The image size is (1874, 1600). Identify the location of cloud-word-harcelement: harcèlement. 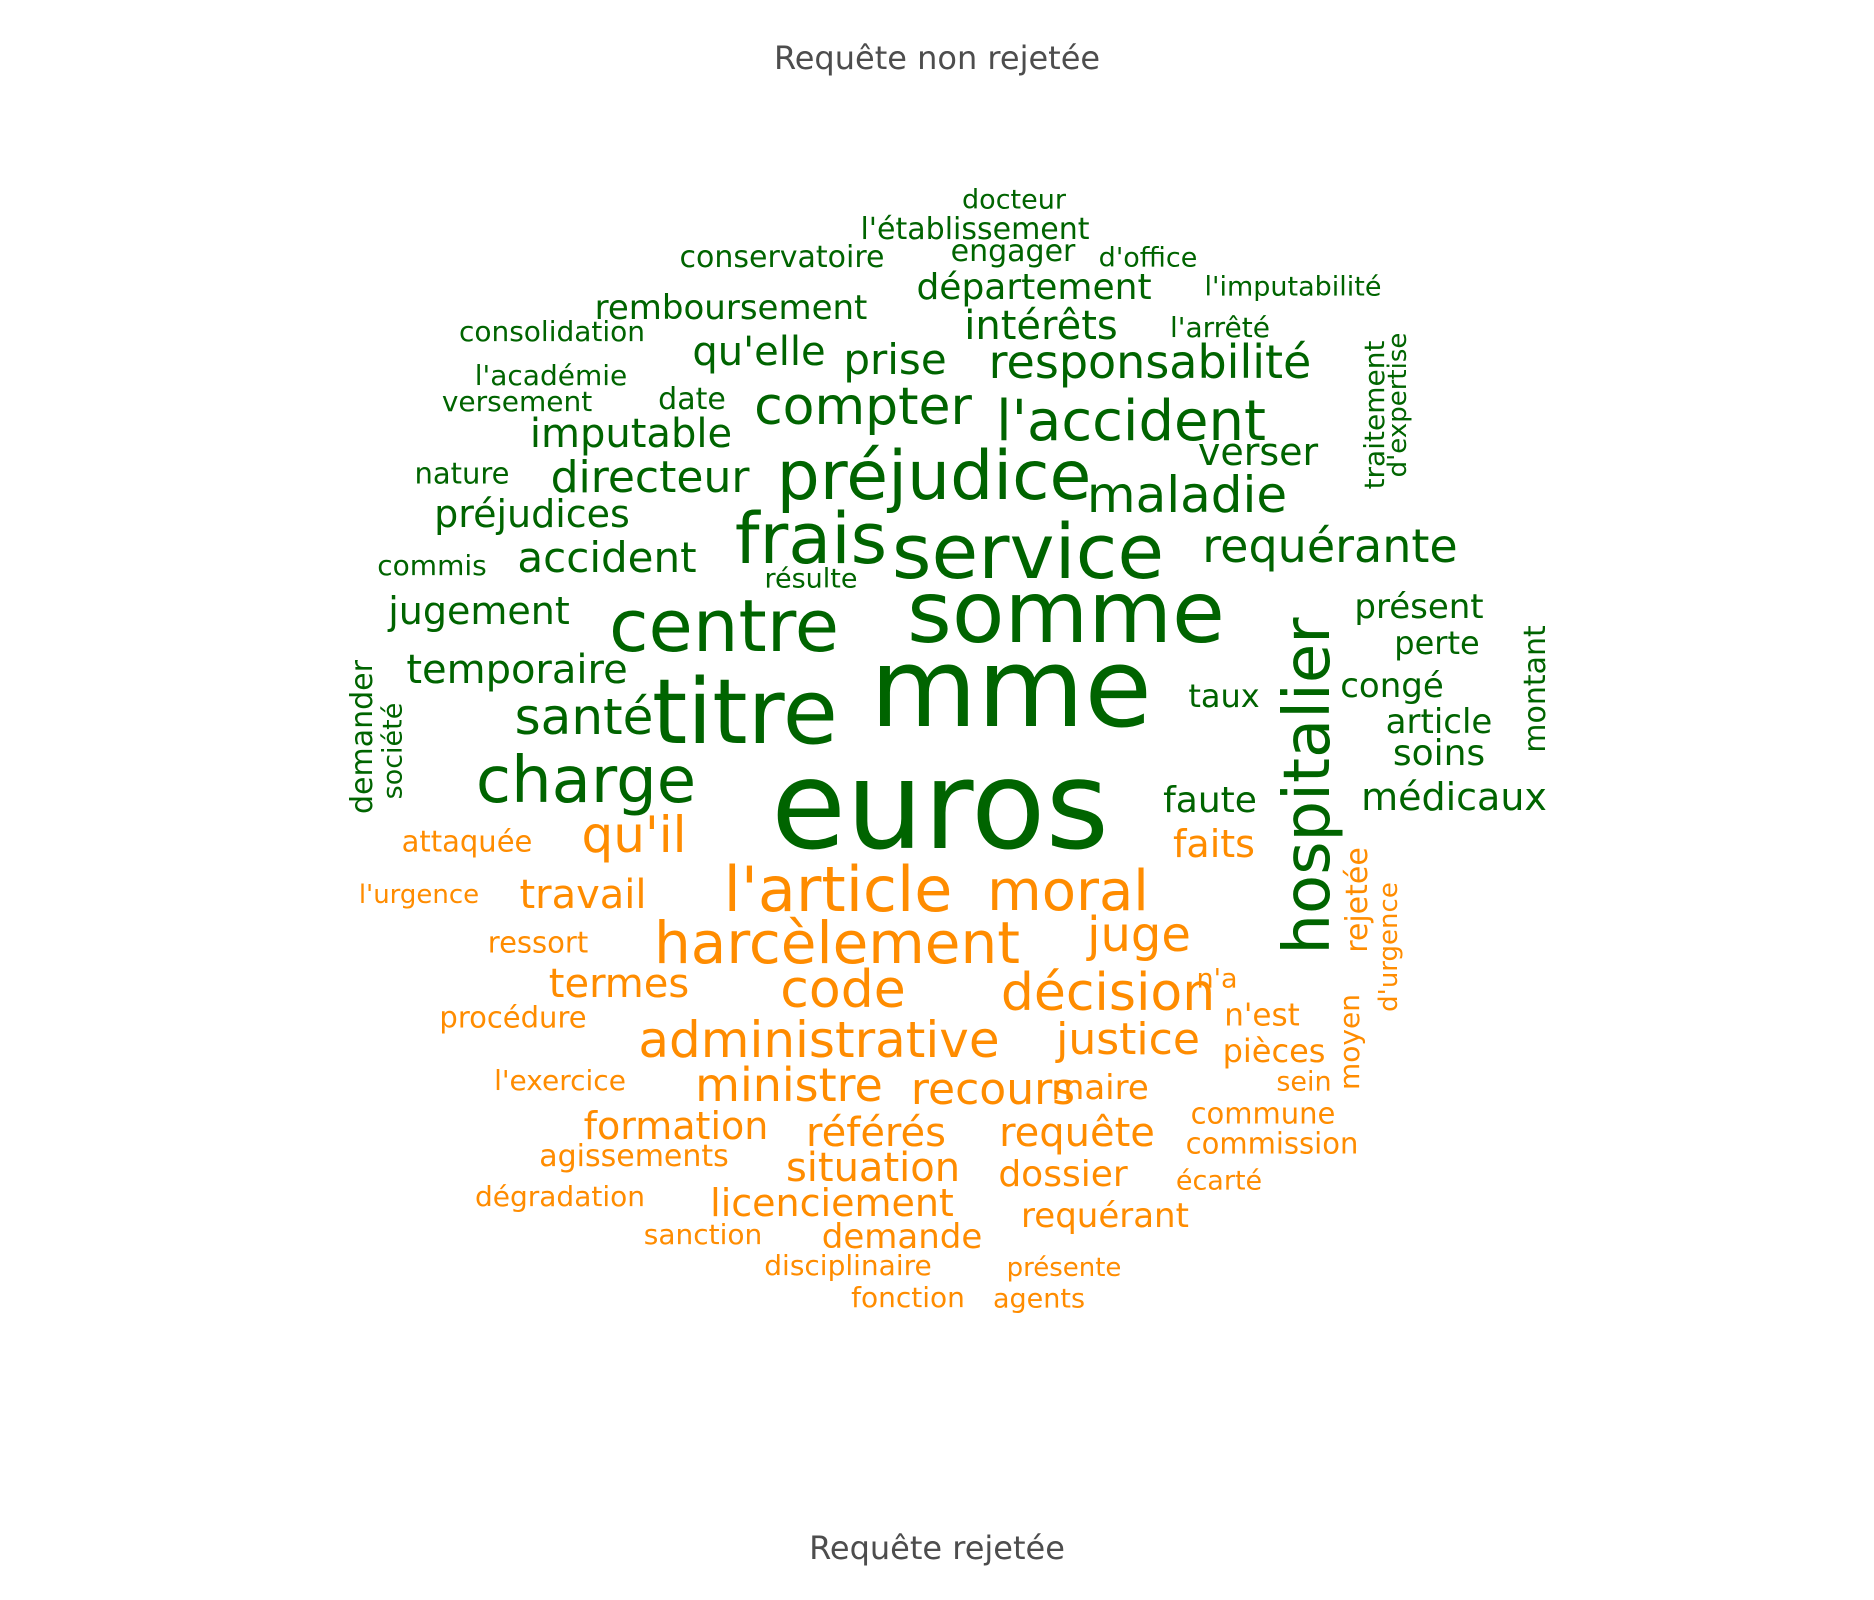
(837, 943).